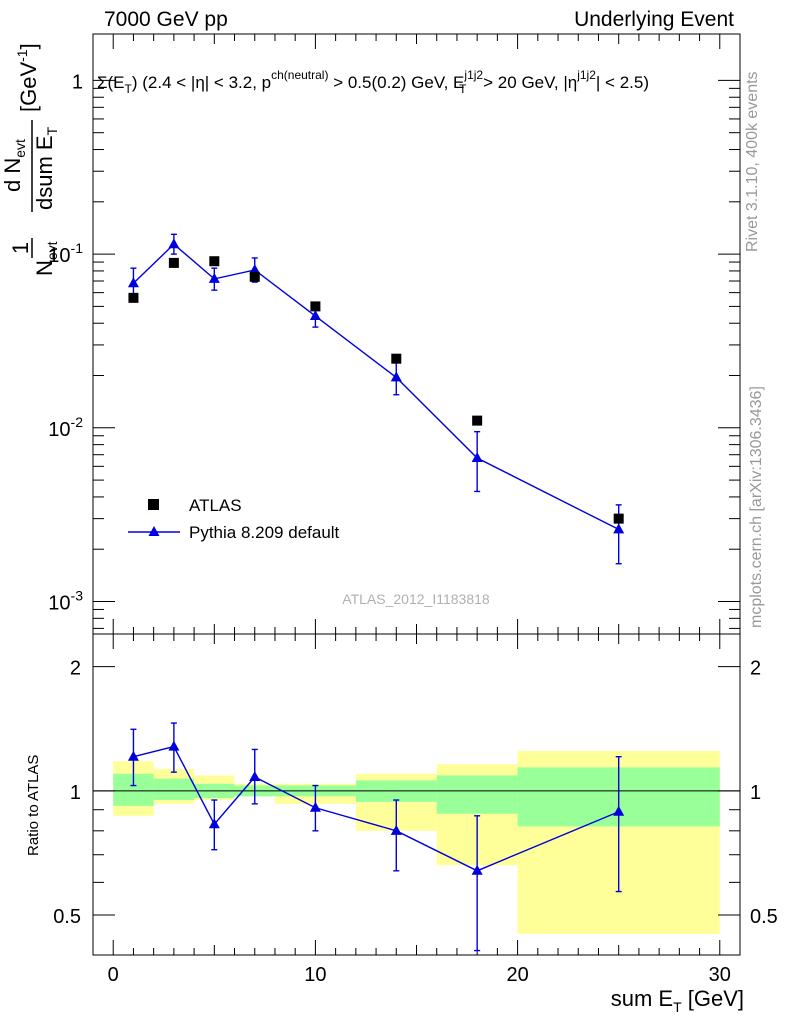  What do you see at coordinates (75, 669) in the screenshot?
I see `ratio-y-tick-label: 2` at bounding box center [75, 669].